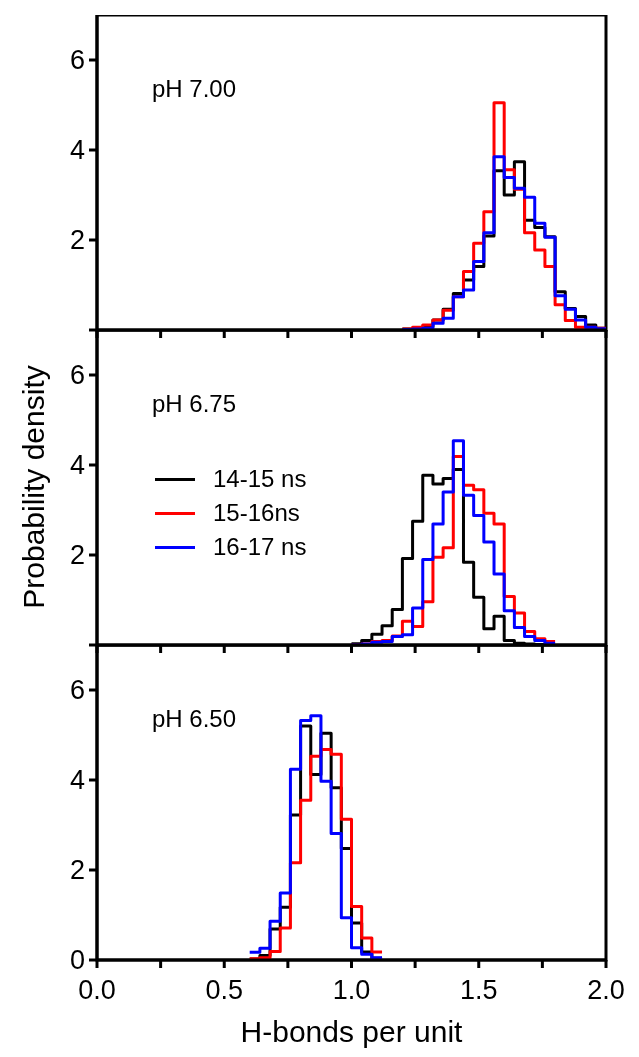  I want to click on legend-label: 15-16ns, so click(256, 513).